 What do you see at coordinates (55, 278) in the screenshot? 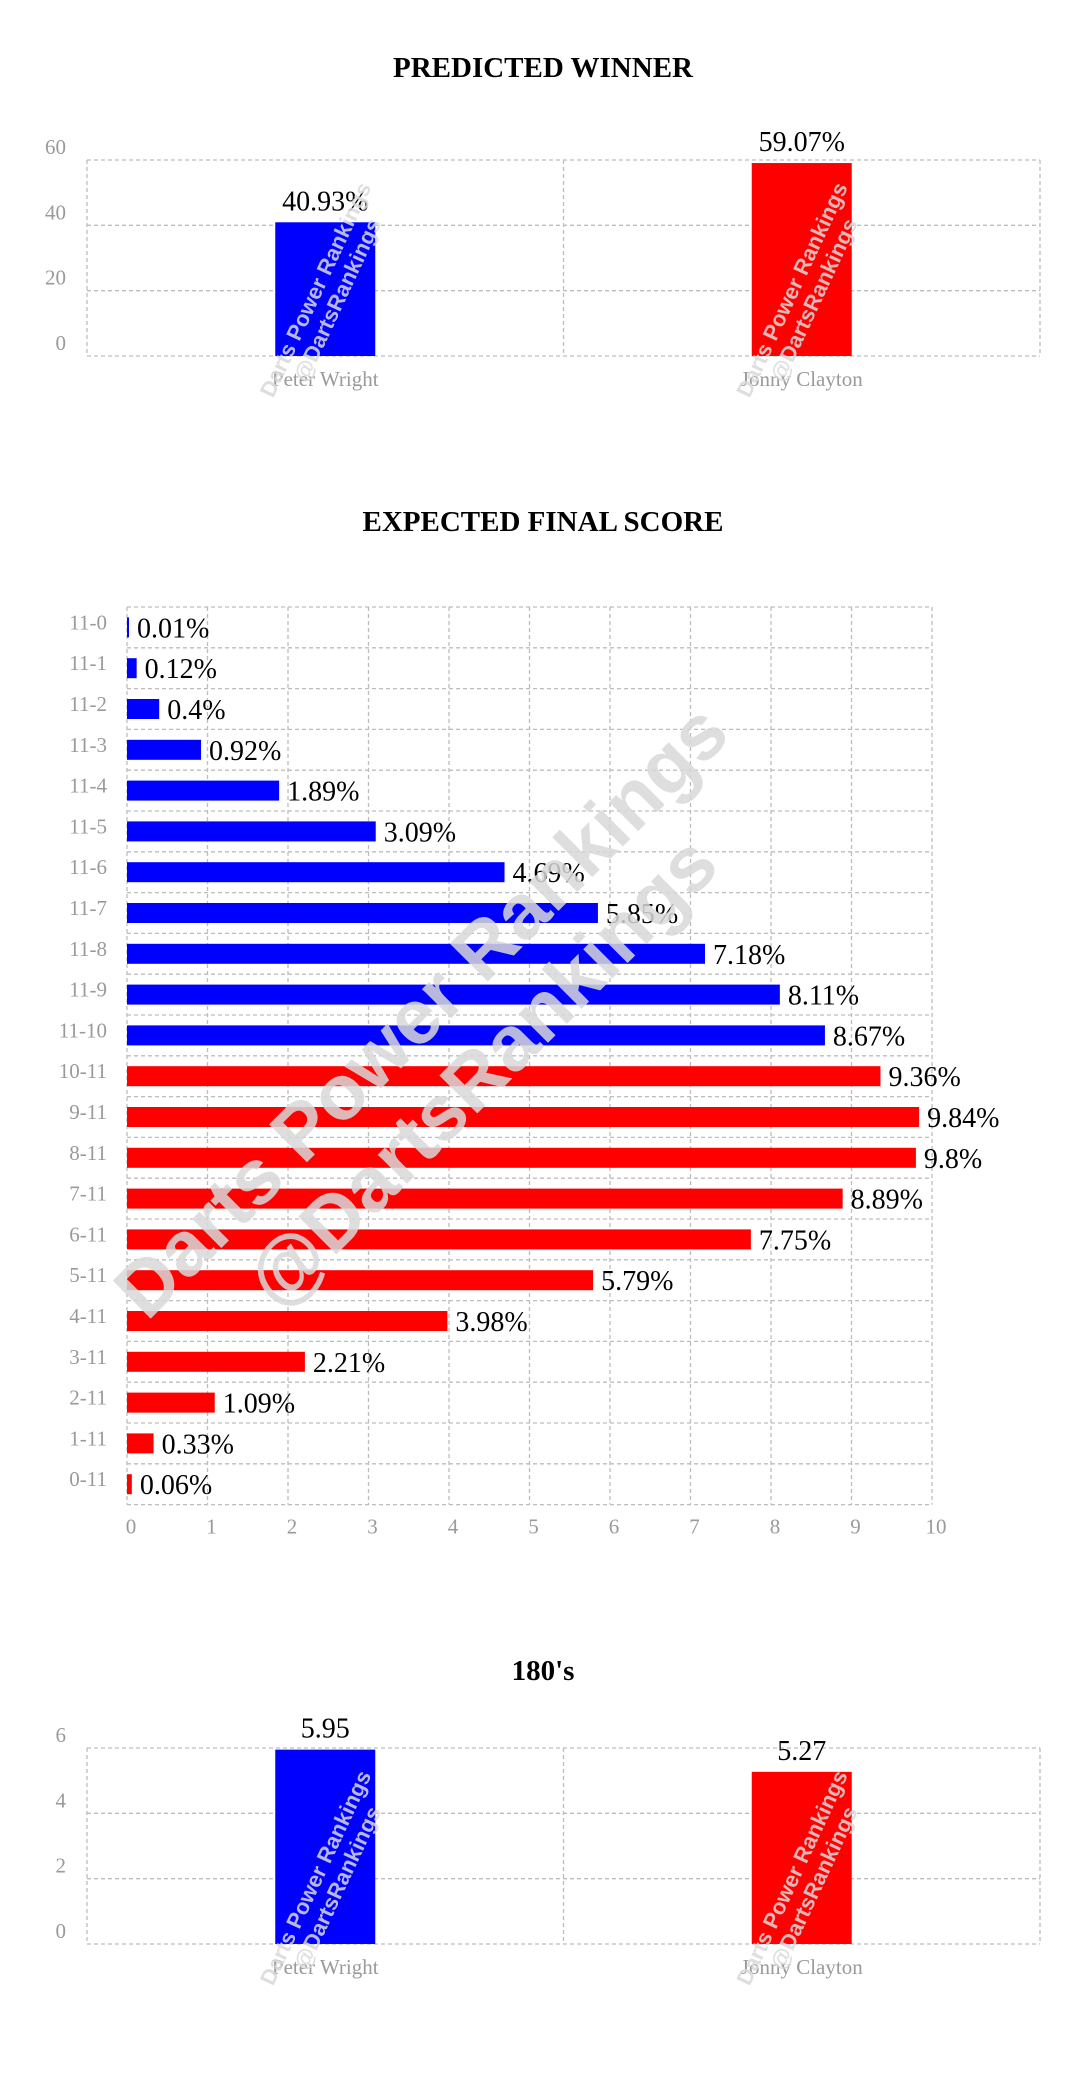
I see `y-tick-label: 20` at bounding box center [55, 278].